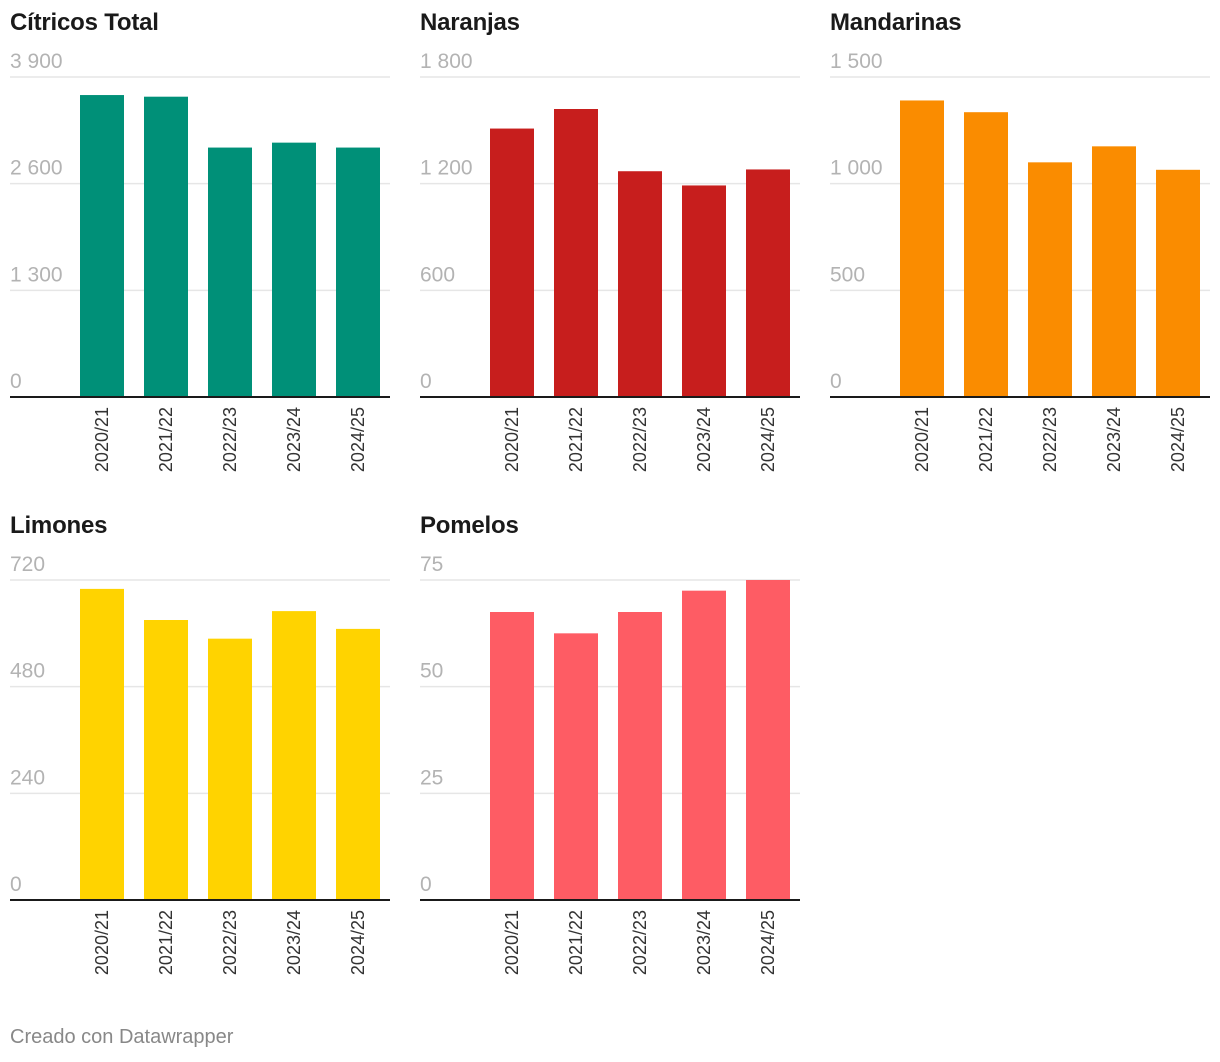  I want to click on y-tick-label: 1 500, so click(856, 61).